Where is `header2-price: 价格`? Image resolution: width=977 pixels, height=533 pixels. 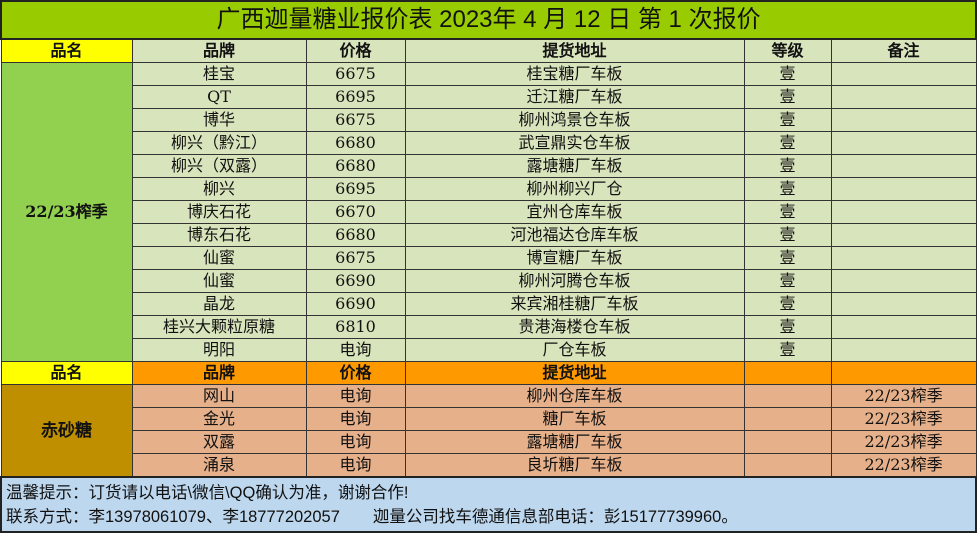
header2-price: 价格 is located at coordinates (355, 373).